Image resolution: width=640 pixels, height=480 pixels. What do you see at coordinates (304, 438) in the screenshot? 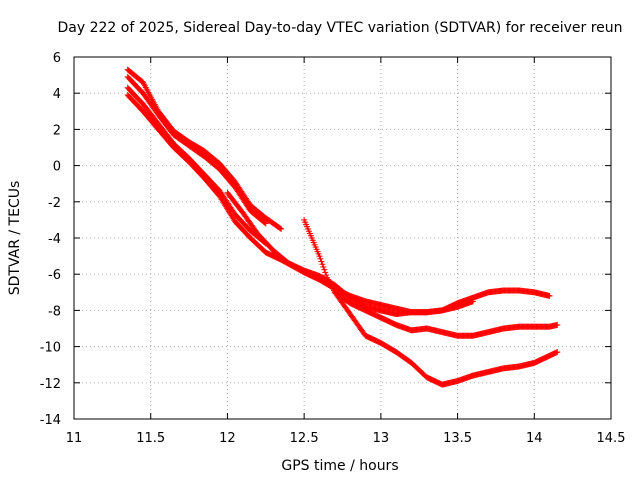
I see `x-tick-label: 12.5` at bounding box center [304, 438].